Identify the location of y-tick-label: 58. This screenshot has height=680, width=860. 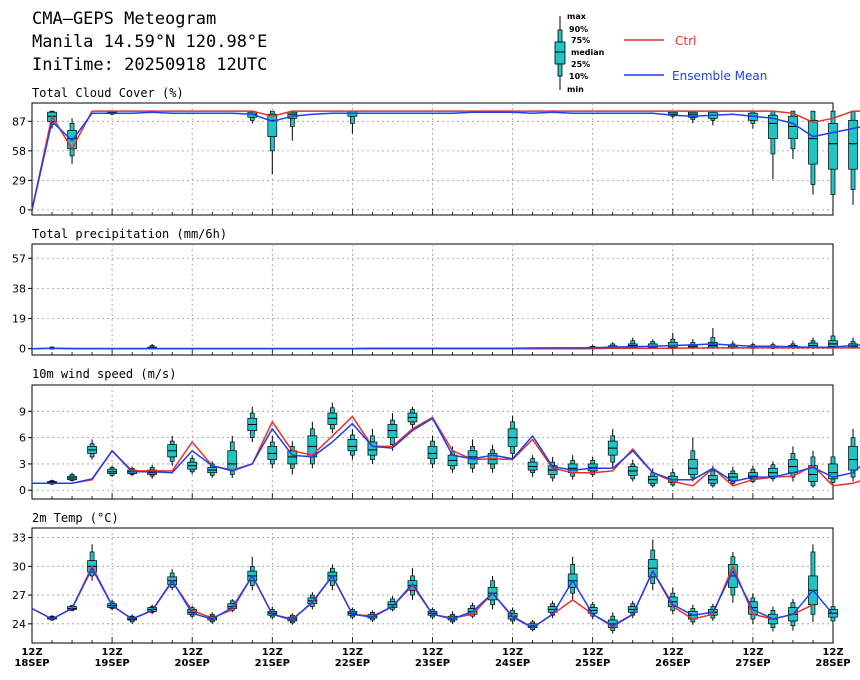
(19, 151).